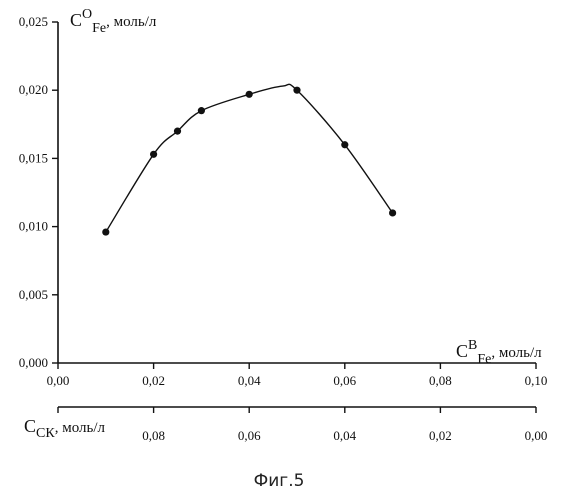 The image size is (572, 499). Describe the element at coordinates (33, 157) in the screenshot. I see `y-tick-label: 0,015` at that location.